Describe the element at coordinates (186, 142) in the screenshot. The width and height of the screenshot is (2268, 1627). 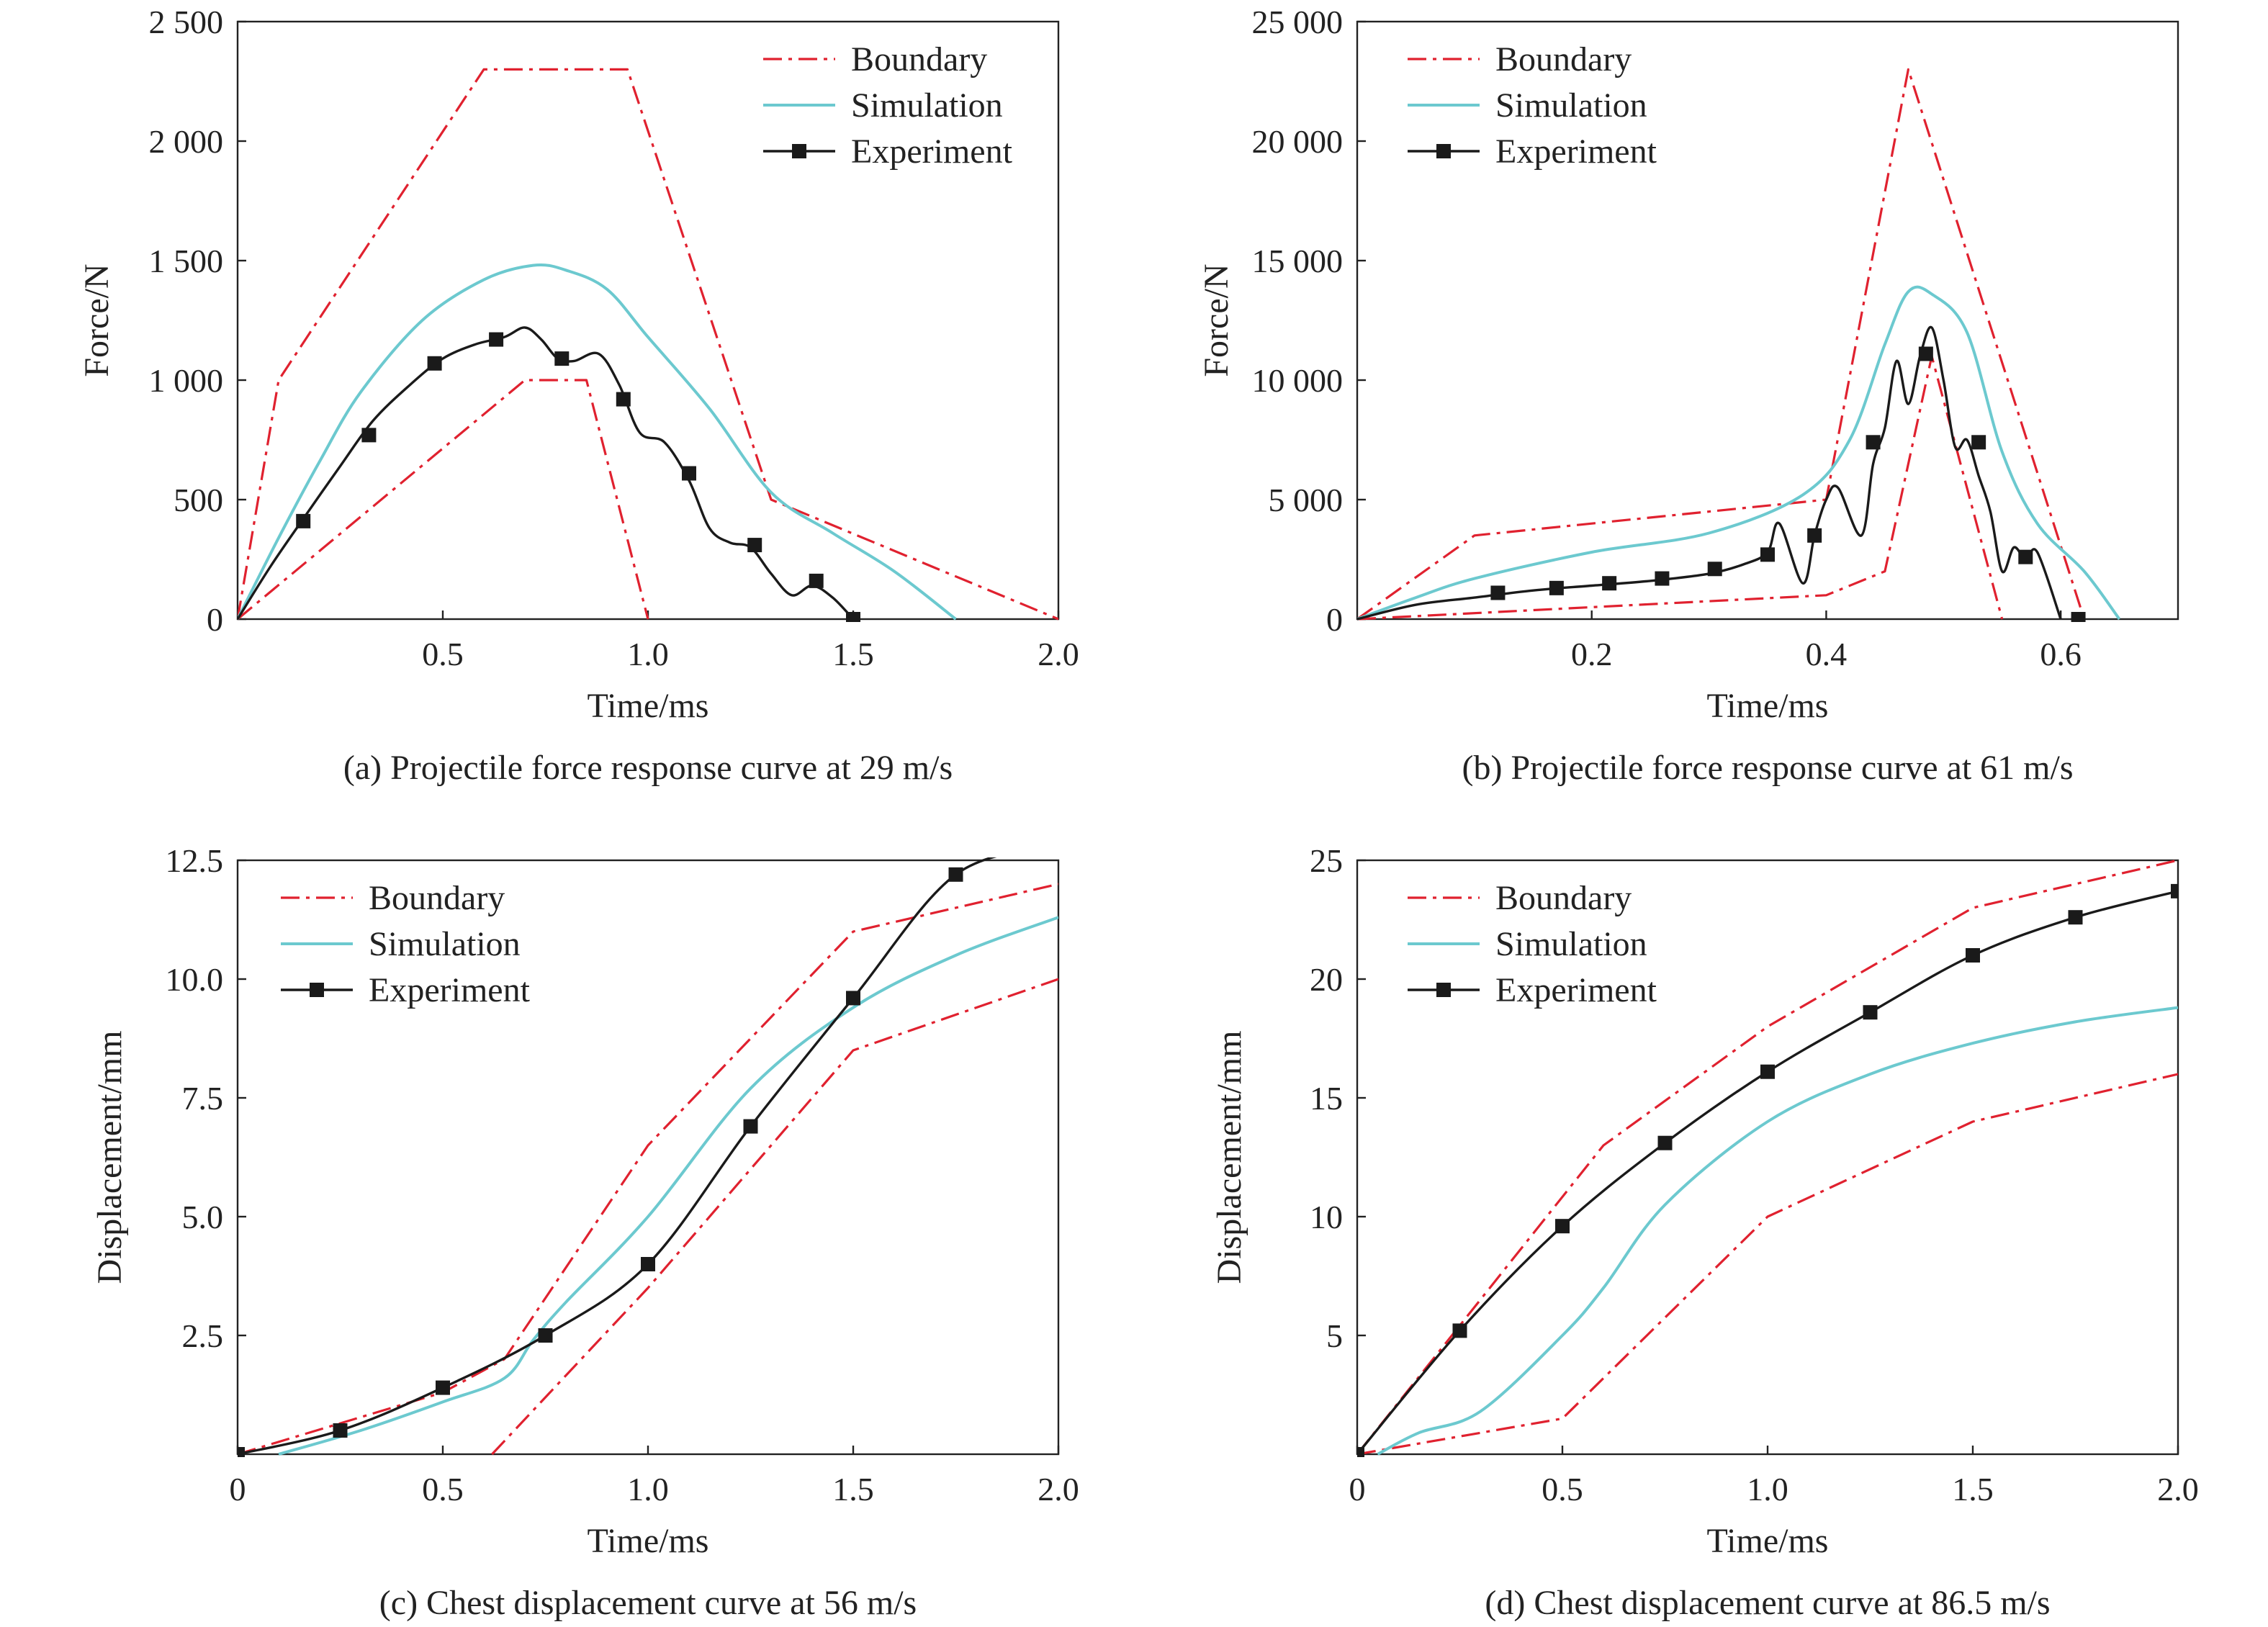
I see `y-tick-label: 2 000` at that location.